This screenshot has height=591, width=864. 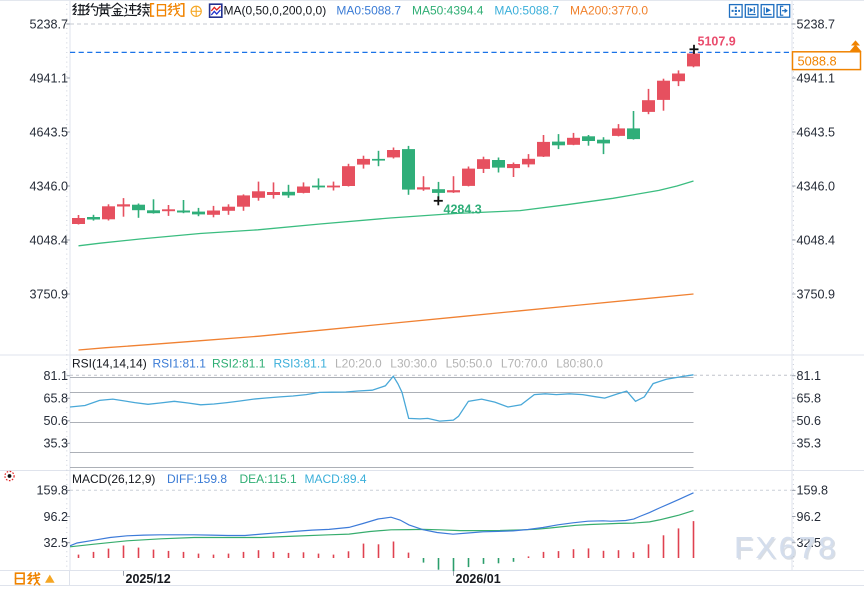 I want to click on svg-text: MA50:4394.4, so click(x=448, y=11).